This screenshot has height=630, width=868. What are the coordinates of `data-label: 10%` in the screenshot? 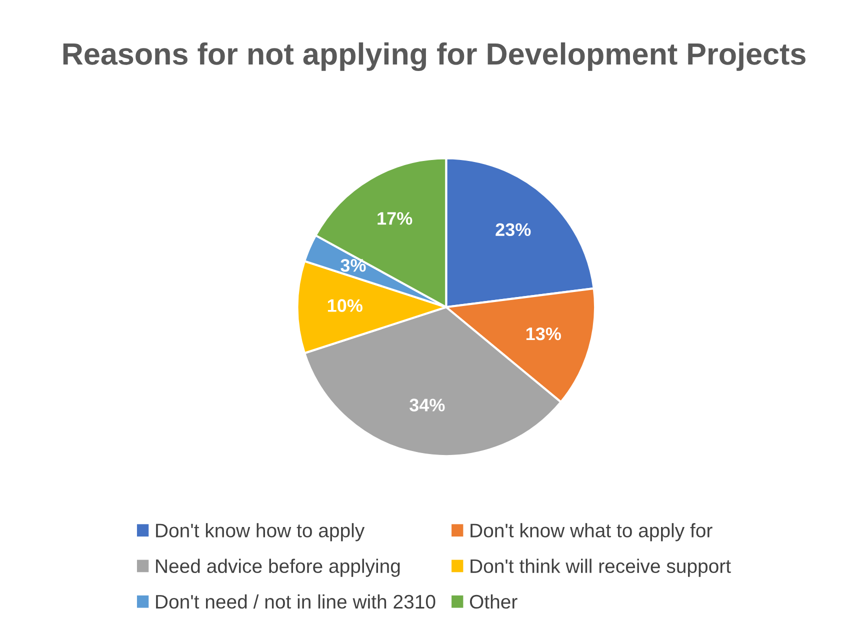 It's located at (345, 305).